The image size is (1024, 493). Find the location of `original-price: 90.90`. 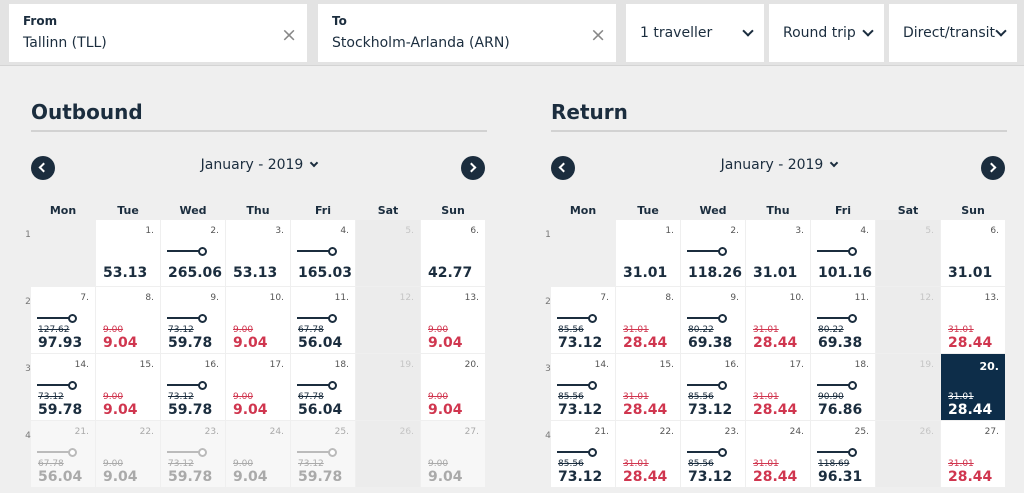

original-price: 90.90 is located at coordinates (831, 397).